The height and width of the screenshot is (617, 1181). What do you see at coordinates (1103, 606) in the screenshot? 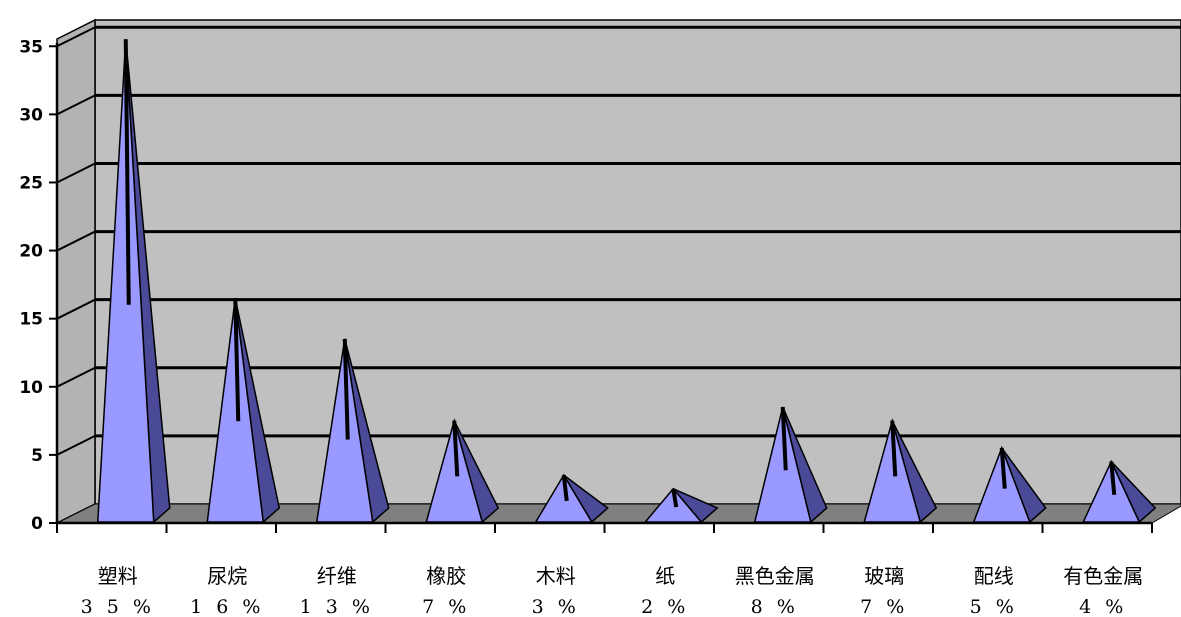
I see `data-label: 4 %` at bounding box center [1103, 606].